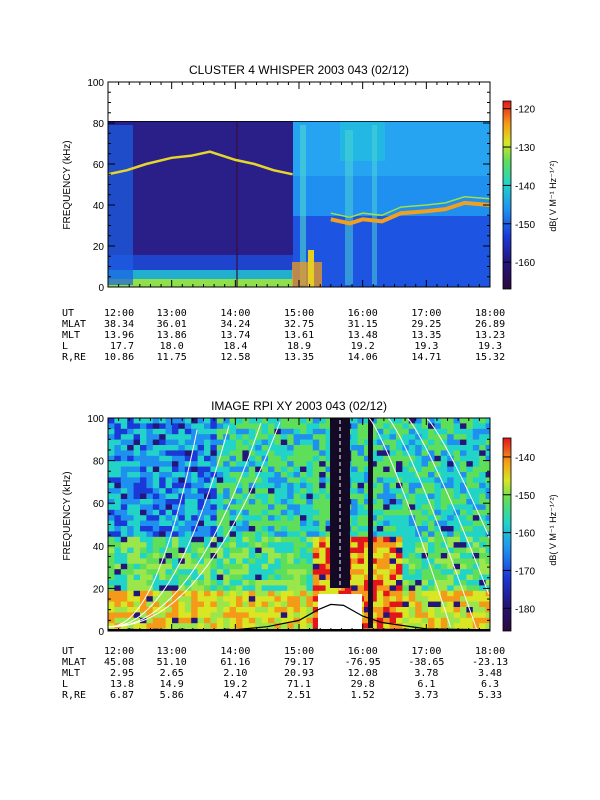 Image resolution: width=600 pixels, height=800 pixels. What do you see at coordinates (410, 207) in the screenshot?
I see `lower-band-edge` at bounding box center [410, 207].